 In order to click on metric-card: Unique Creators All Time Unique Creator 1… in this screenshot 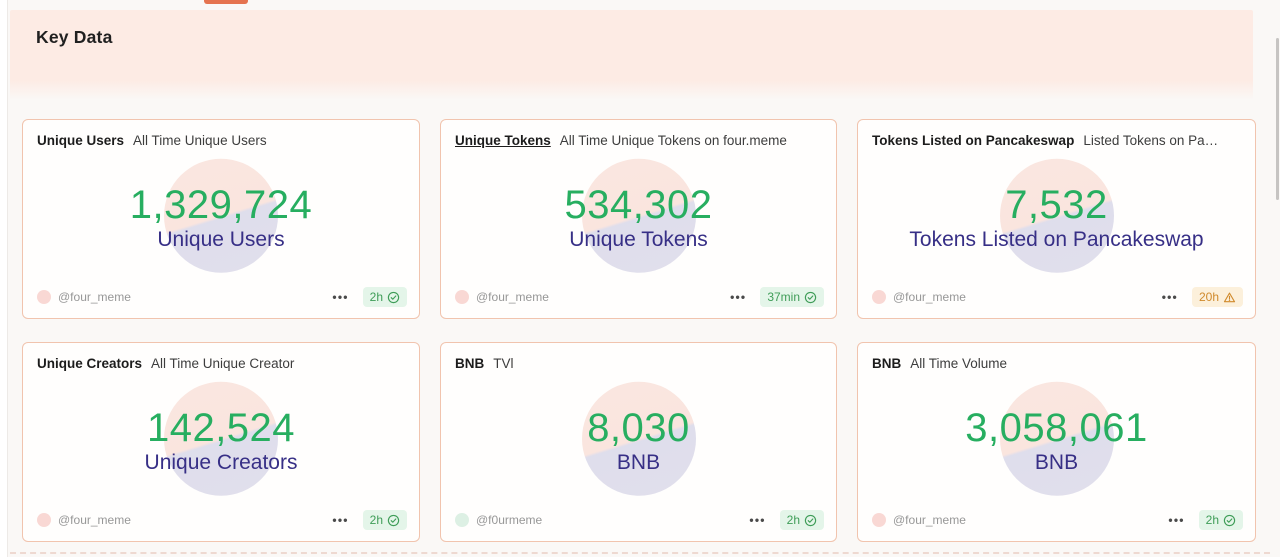, I will do `click(221, 442)`.